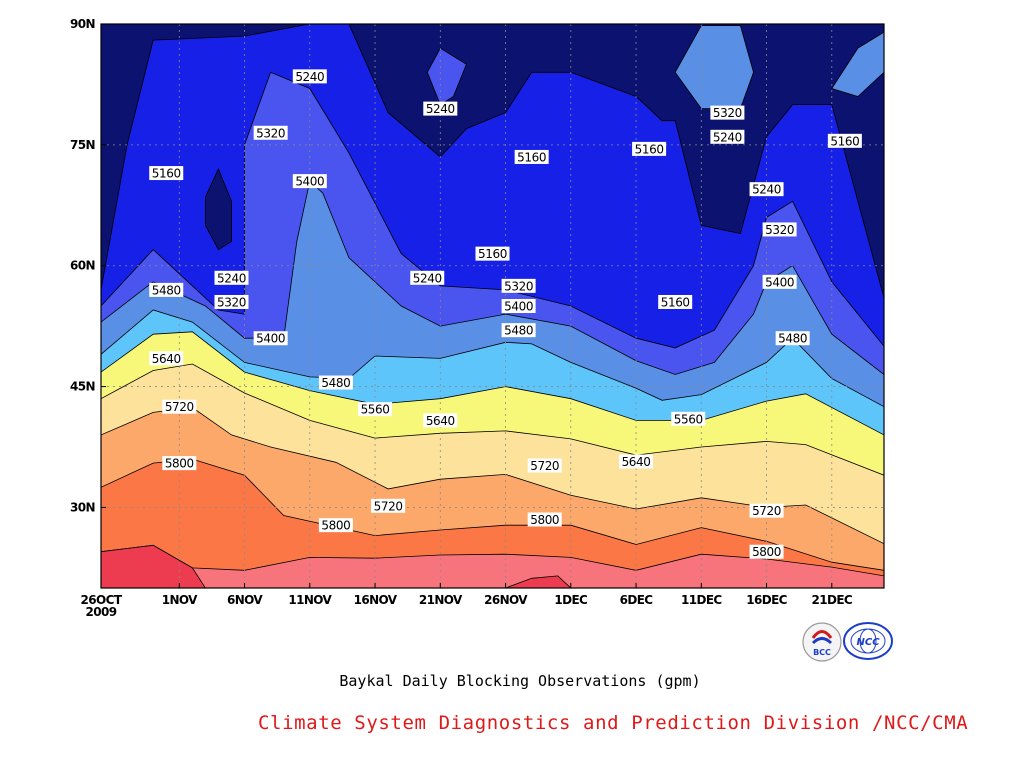 Image resolution: width=1024 pixels, height=768 pixels. Describe the element at coordinates (441, 600) in the screenshot. I see `x-tick-label: 21NOV` at that location.